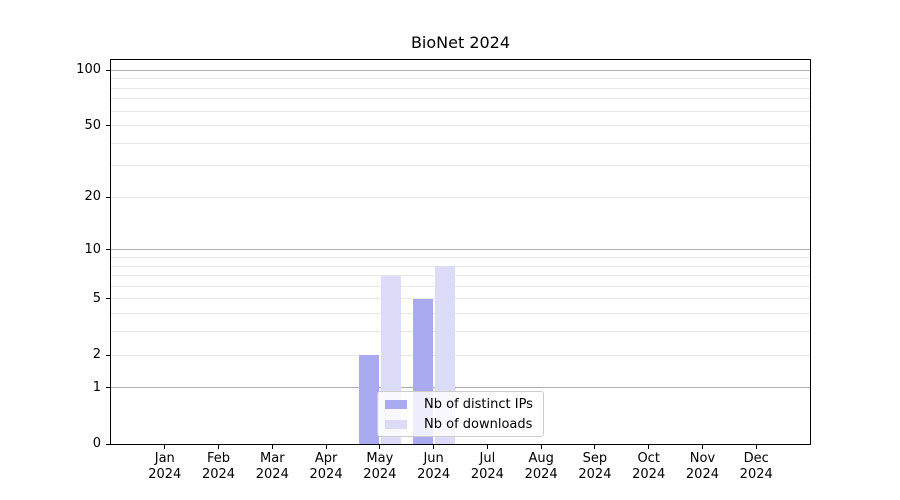  I want to click on y-tick-label: 2, so click(96, 355).